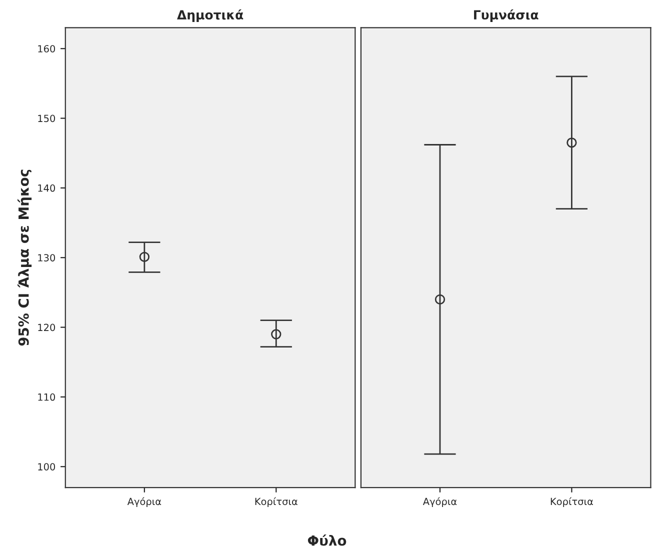  I want to click on y-tick-label: 160, so click(47, 48).